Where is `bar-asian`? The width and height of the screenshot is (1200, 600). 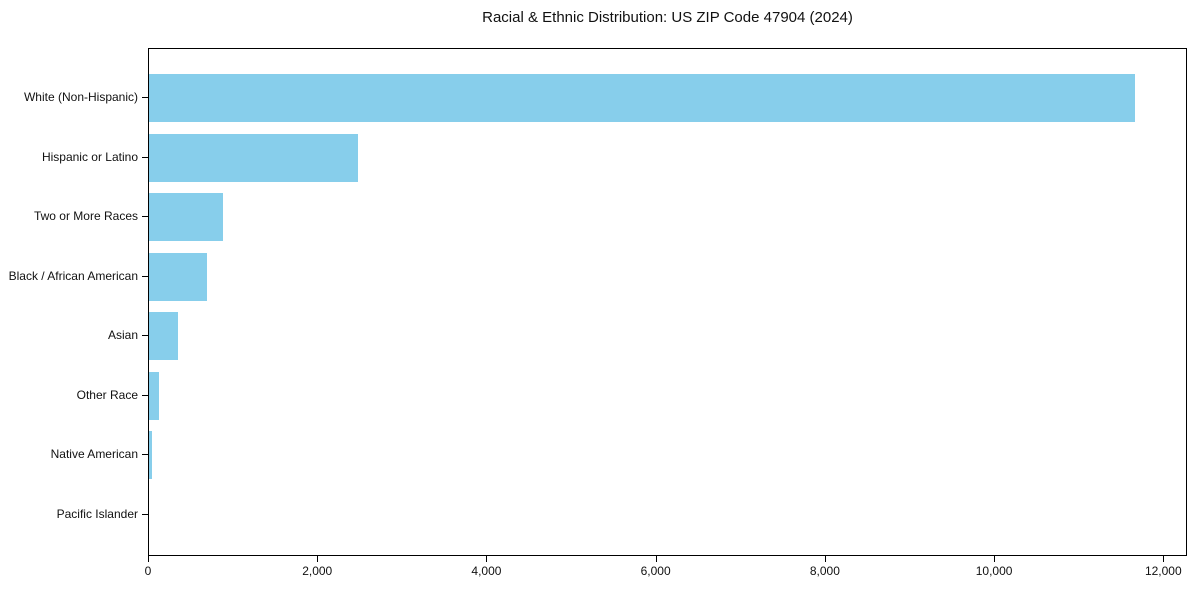
bar-asian is located at coordinates (163, 336).